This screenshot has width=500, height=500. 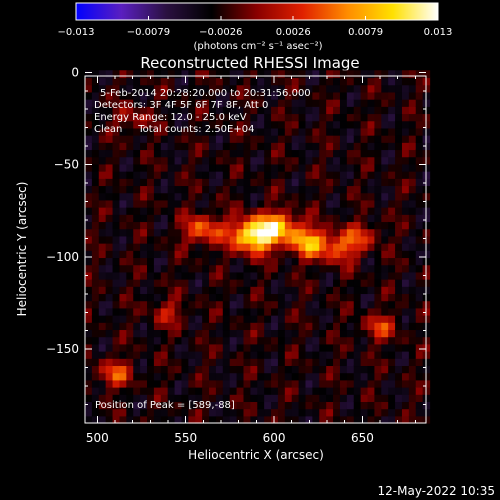 I want to click on x-axis-label: Heliocentric X (arcsec), so click(x=256, y=455).